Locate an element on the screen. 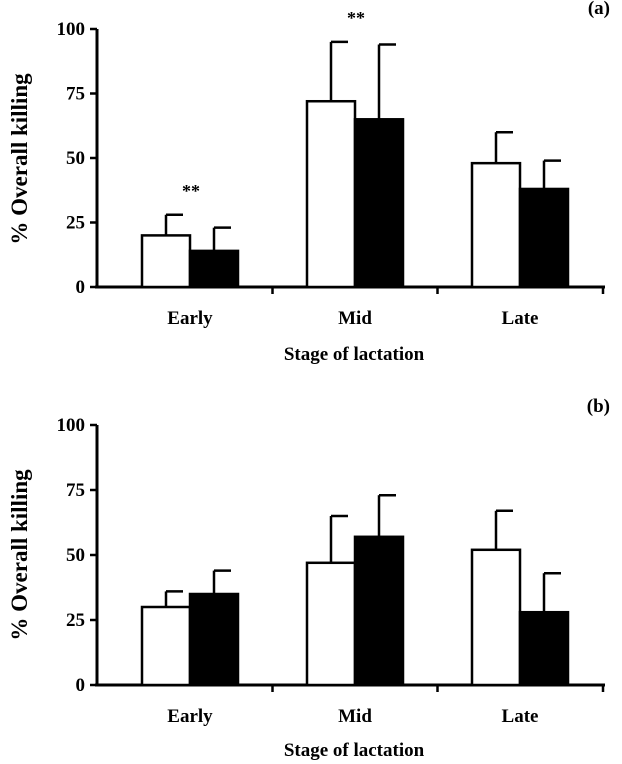  panel-label: (b) is located at coordinates (598, 406).